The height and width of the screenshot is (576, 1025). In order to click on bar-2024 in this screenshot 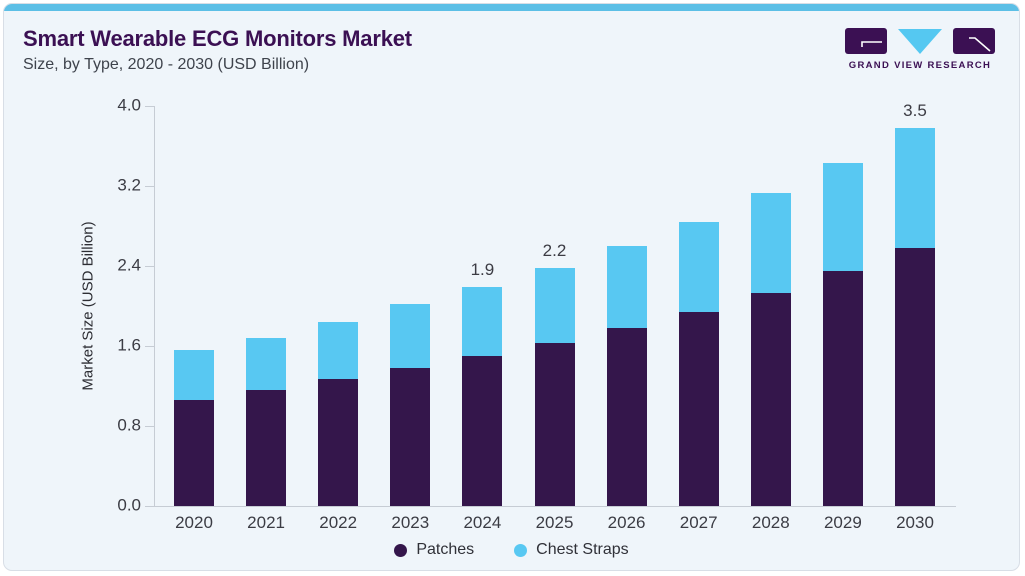, I will do `click(482, 396)`.